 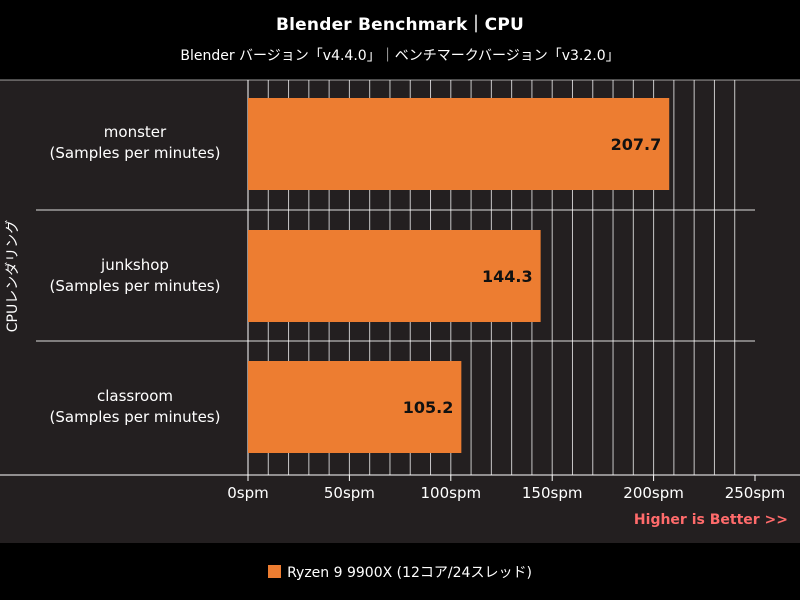 What do you see at coordinates (394, 276) in the screenshot?
I see `bar-junkshop` at bounding box center [394, 276].